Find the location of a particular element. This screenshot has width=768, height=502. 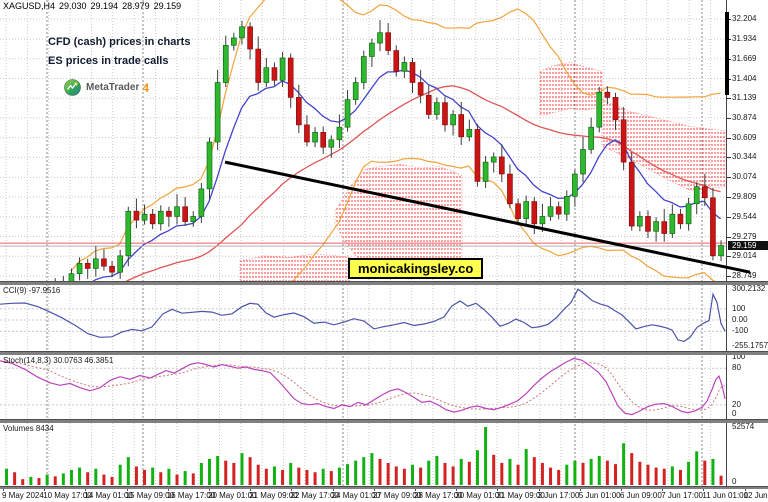

cci-label: CCI(9) -97.9516 is located at coordinates (32, 290).